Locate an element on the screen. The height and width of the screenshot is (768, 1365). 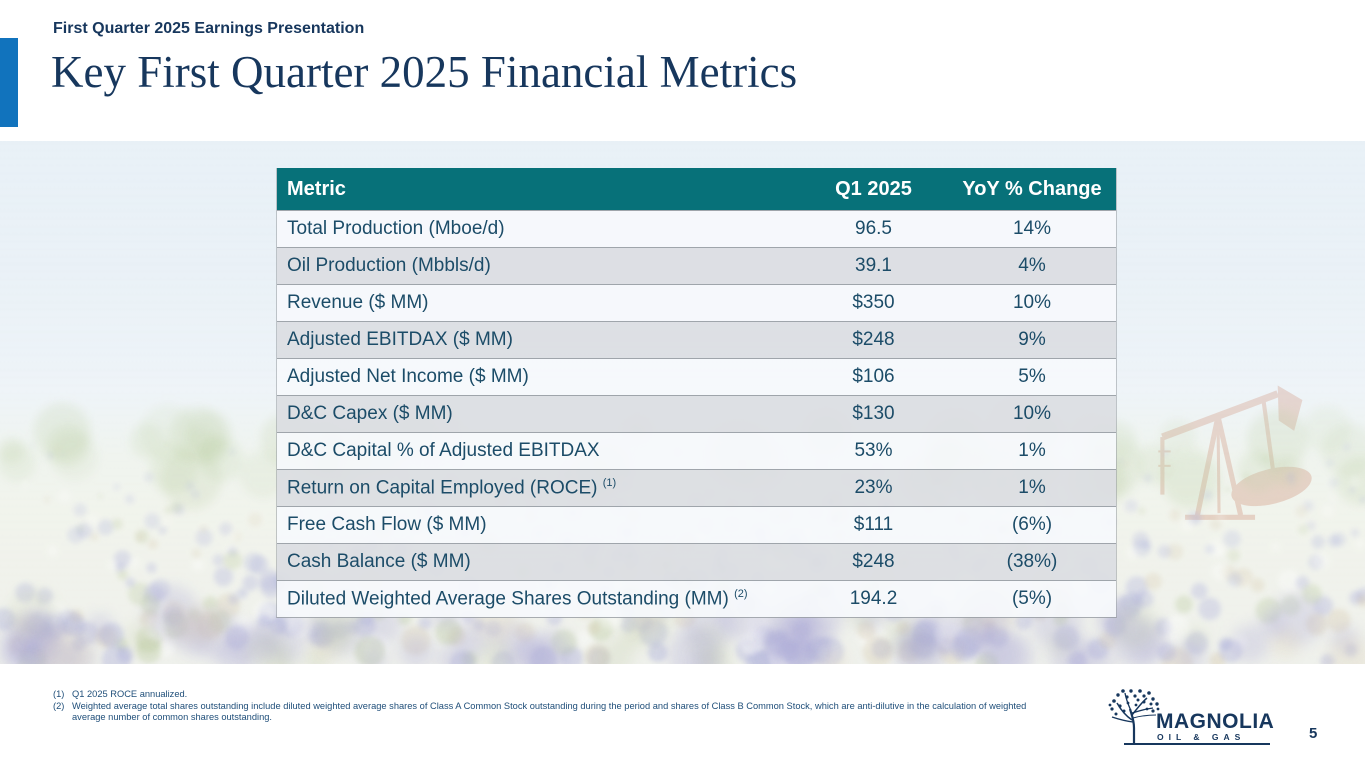
column-header-q1-2025: Q1 2025 is located at coordinates (873, 188).